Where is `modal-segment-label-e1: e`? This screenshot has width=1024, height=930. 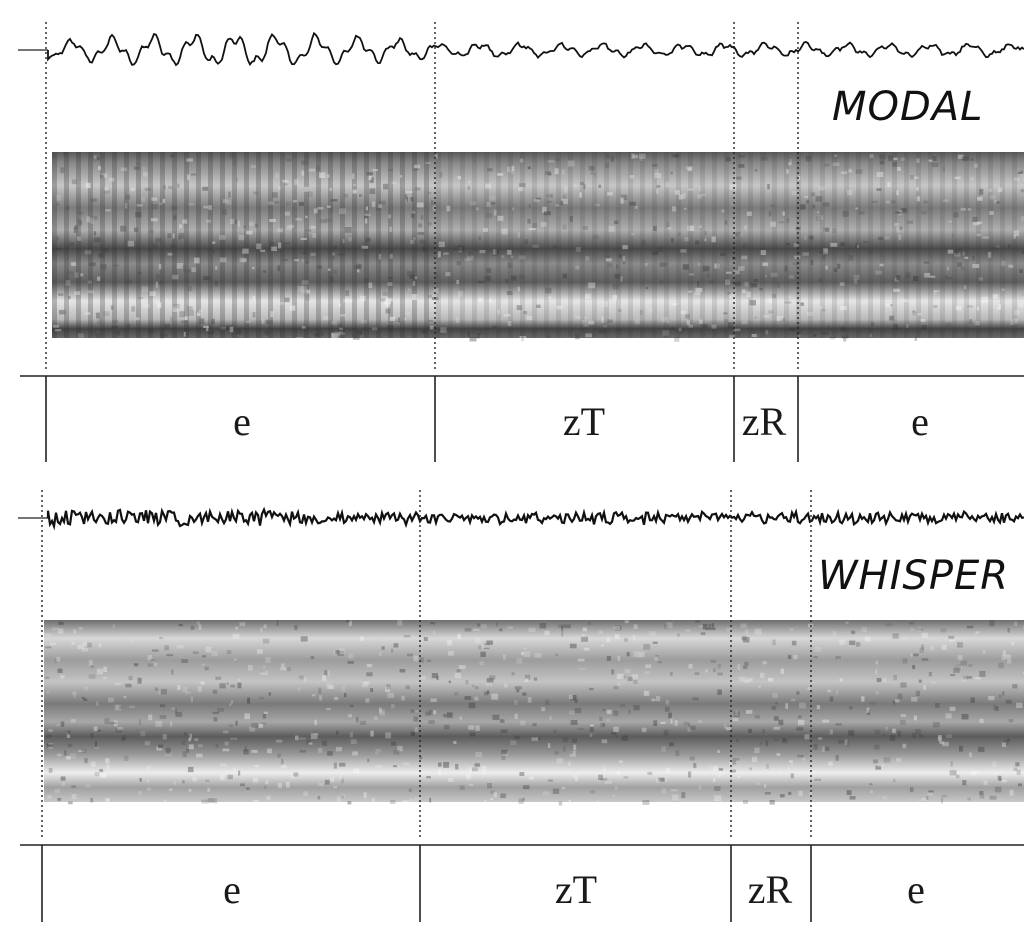
modal-segment-label-e1: e is located at coordinates (242, 421).